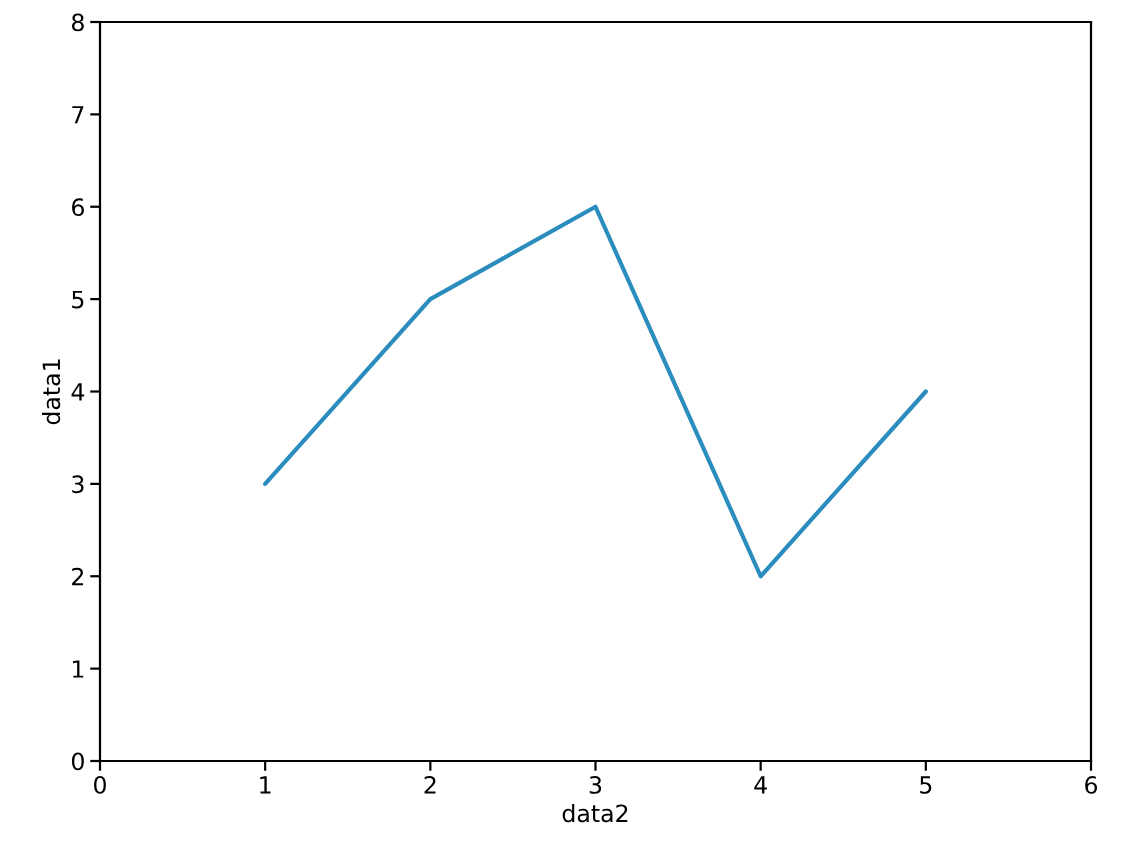  What do you see at coordinates (78, 576) in the screenshot?
I see `y-tick-label: 2` at bounding box center [78, 576].